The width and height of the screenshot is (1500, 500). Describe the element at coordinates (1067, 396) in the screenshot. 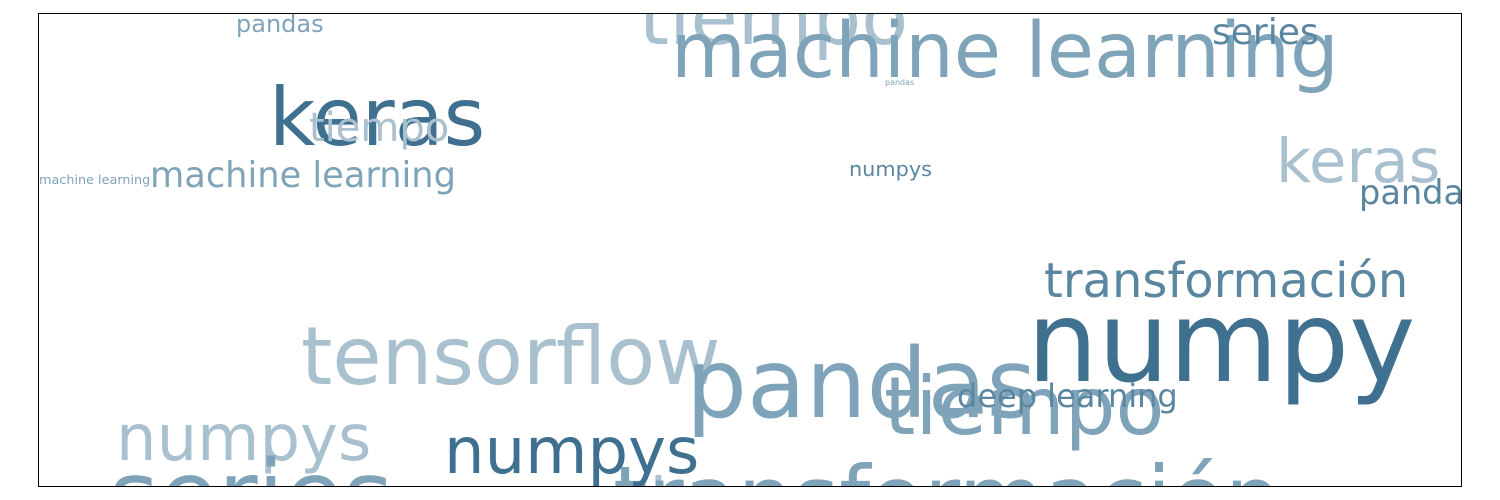

I see `word-deep-learning: deep learning` at that location.